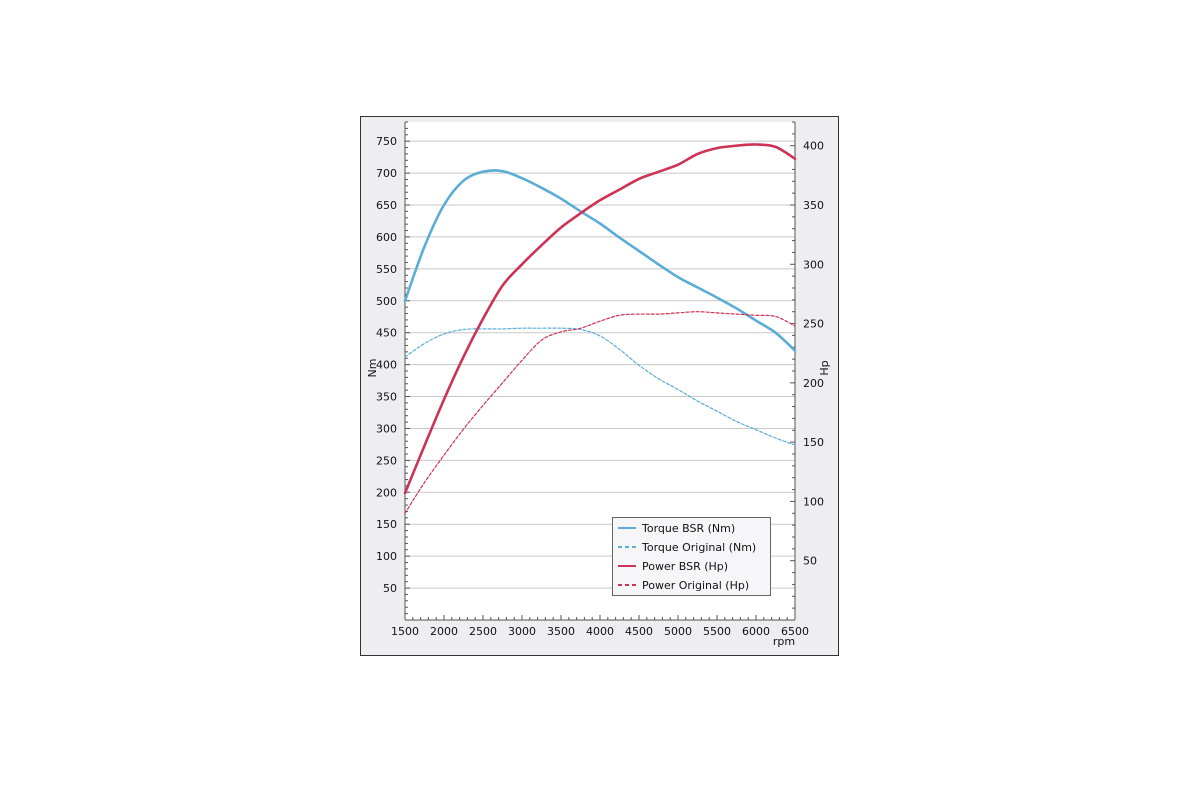 This screenshot has width=1200, height=800. What do you see at coordinates (386, 397) in the screenshot?
I see `y-left-tick-label: 350` at bounding box center [386, 397].